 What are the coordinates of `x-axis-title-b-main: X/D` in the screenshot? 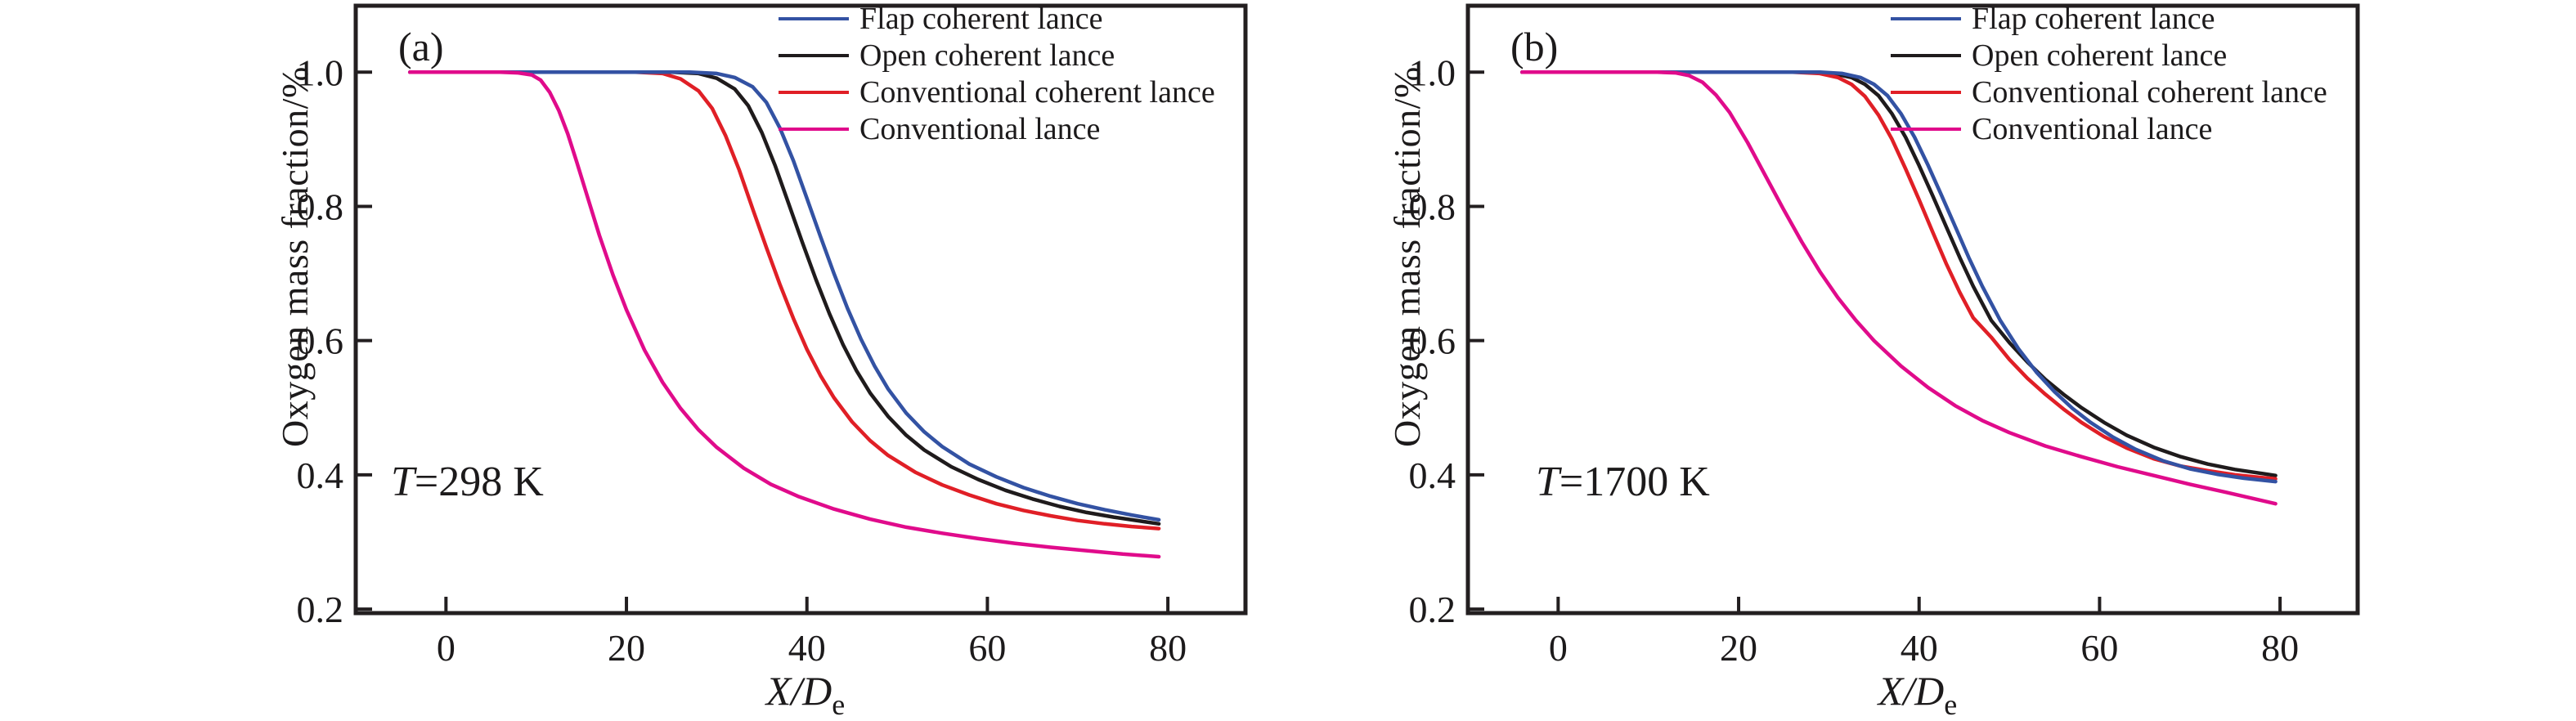 It's located at (1912, 691).